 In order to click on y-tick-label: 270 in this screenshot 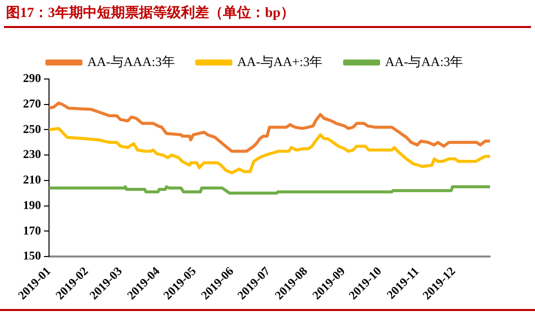, I will do `click(32, 103)`.